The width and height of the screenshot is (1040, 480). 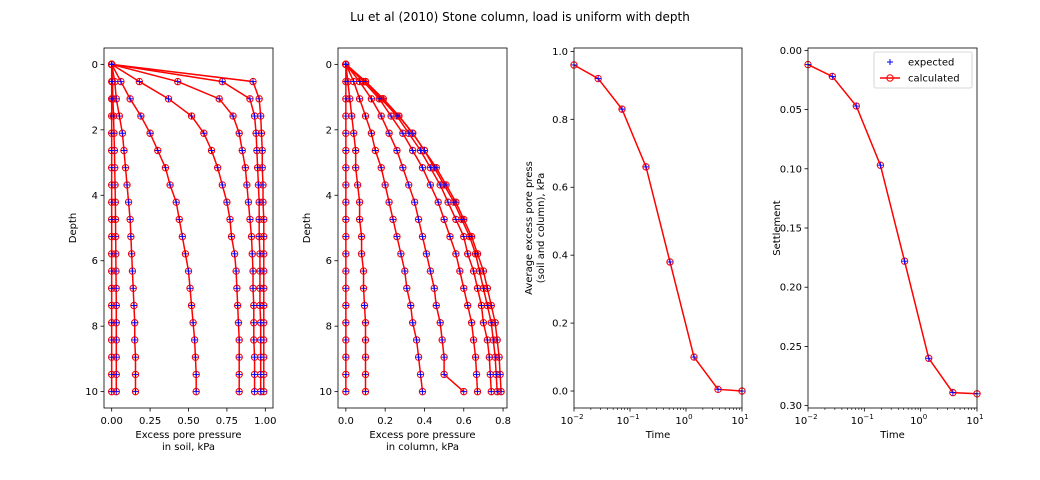 What do you see at coordinates (791, 169) in the screenshot?
I see `y-tick-label: 0.10` at bounding box center [791, 169].